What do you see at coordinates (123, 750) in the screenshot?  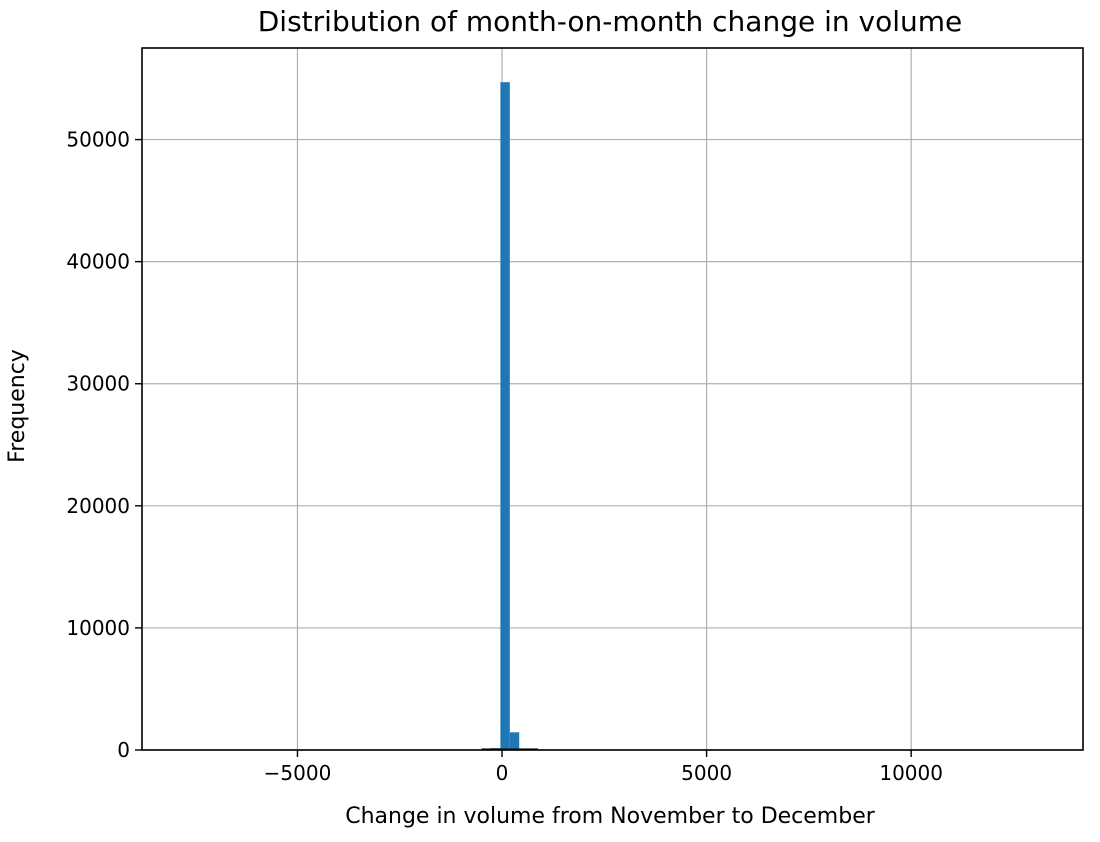 I see `y-tick-label: 0` at bounding box center [123, 750].